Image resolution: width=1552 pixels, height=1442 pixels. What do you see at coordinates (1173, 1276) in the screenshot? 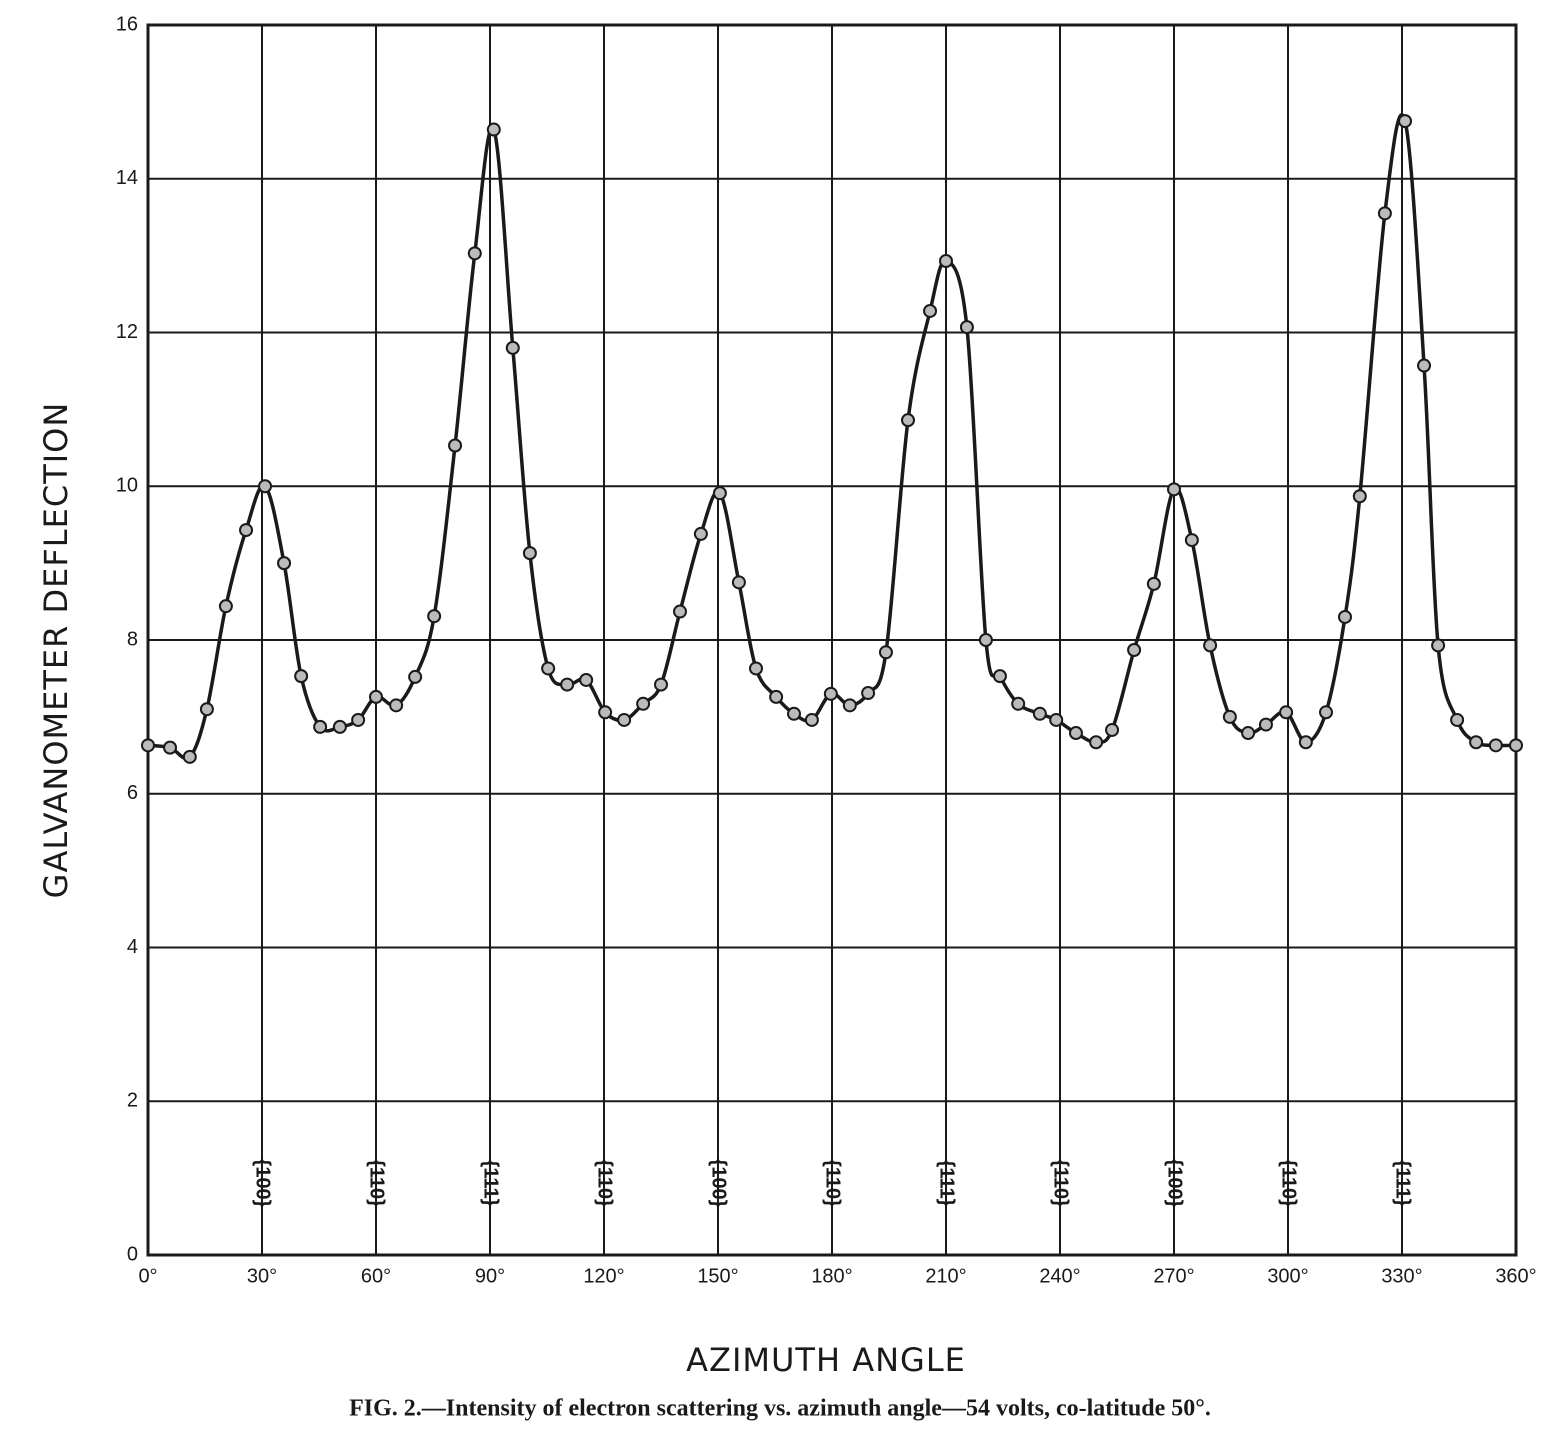
I see `x-tick-label: 270°` at bounding box center [1173, 1276].